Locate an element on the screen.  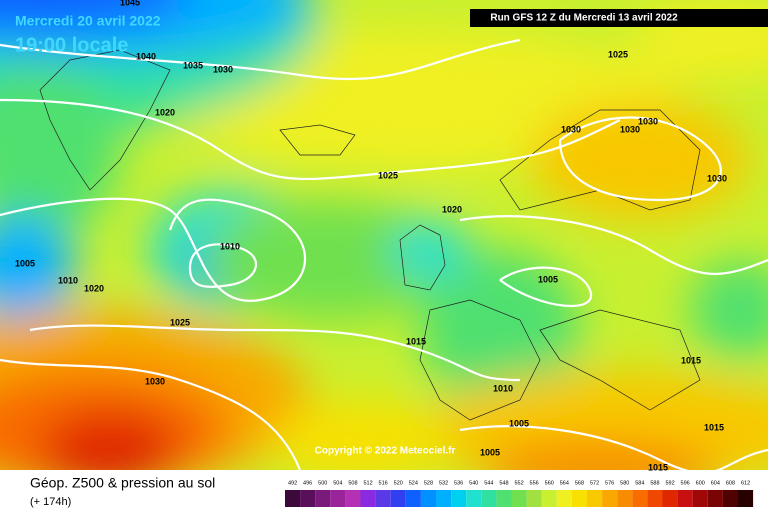
scale-label: 492 is located at coordinates (292, 483).